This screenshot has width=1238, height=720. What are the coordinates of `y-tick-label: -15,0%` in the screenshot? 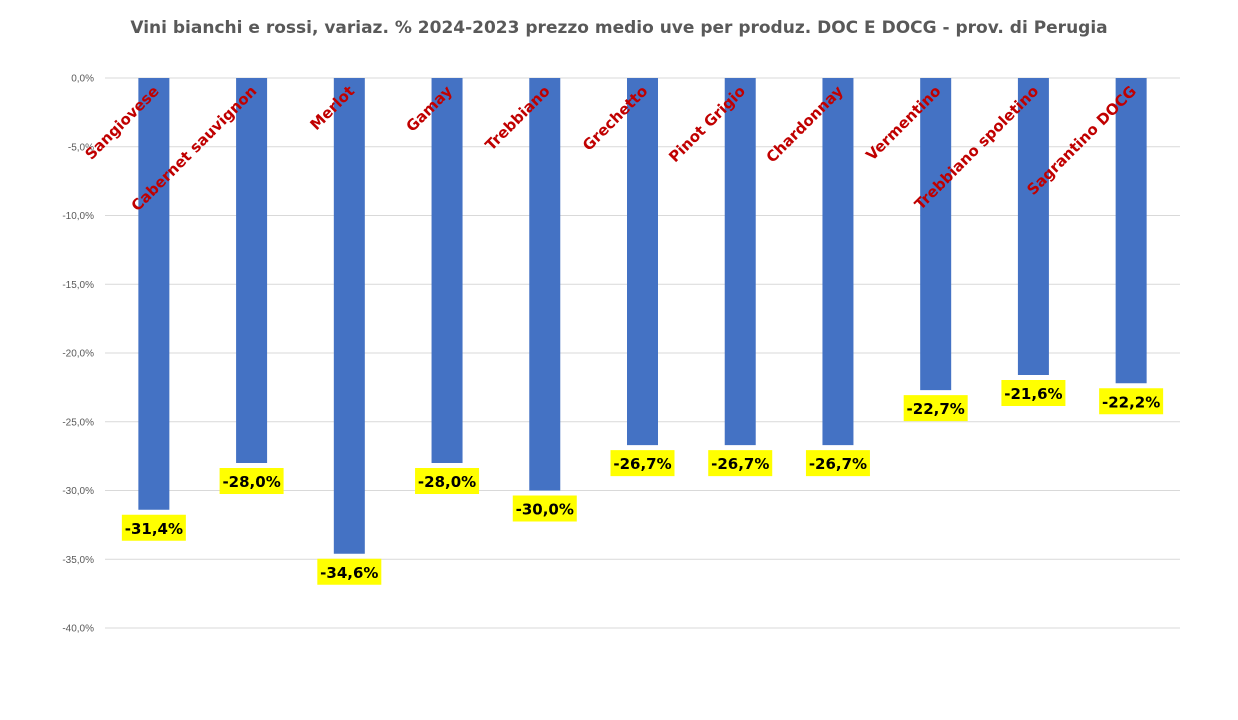 It's located at (78, 285).